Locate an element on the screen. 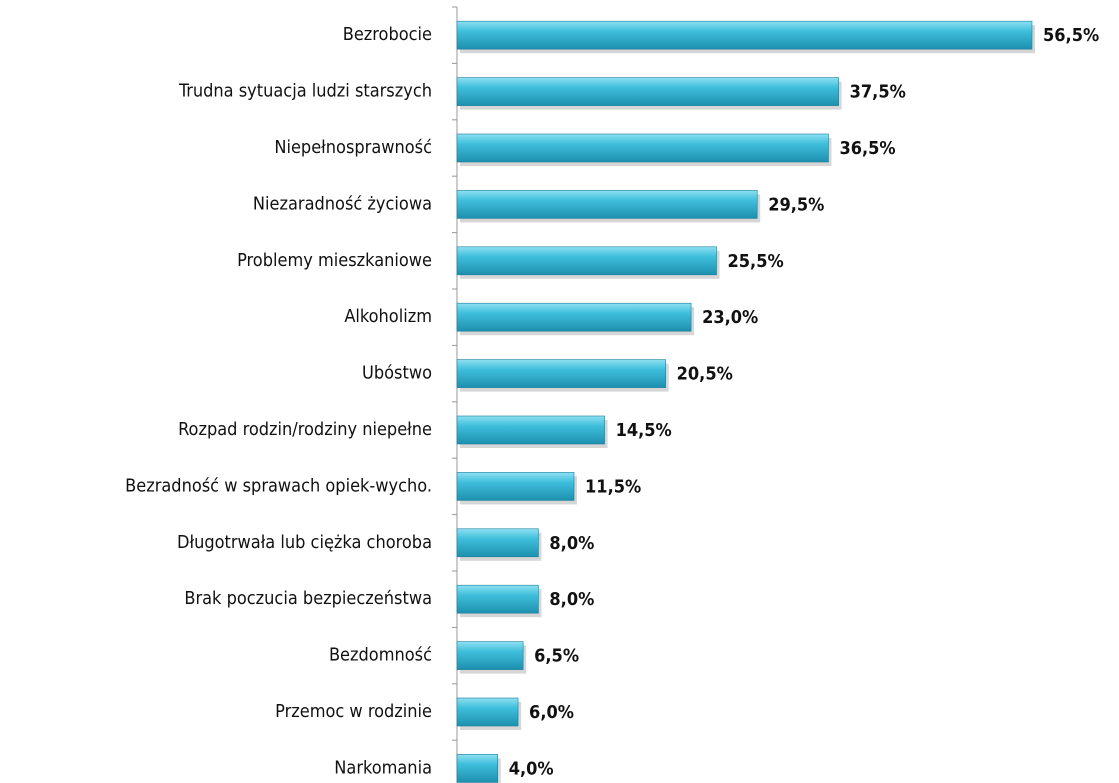 The width and height of the screenshot is (1119, 783). category-label: Bezradność w sprawach opiek-wycho. is located at coordinates (278, 485).